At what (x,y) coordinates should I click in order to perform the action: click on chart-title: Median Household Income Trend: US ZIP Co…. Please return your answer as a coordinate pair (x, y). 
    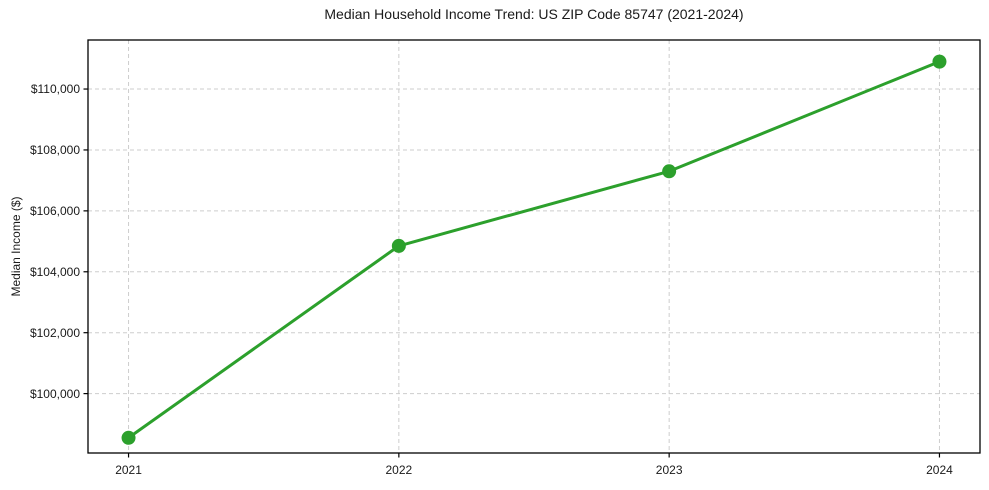
    Looking at the image, I should click on (534, 14).